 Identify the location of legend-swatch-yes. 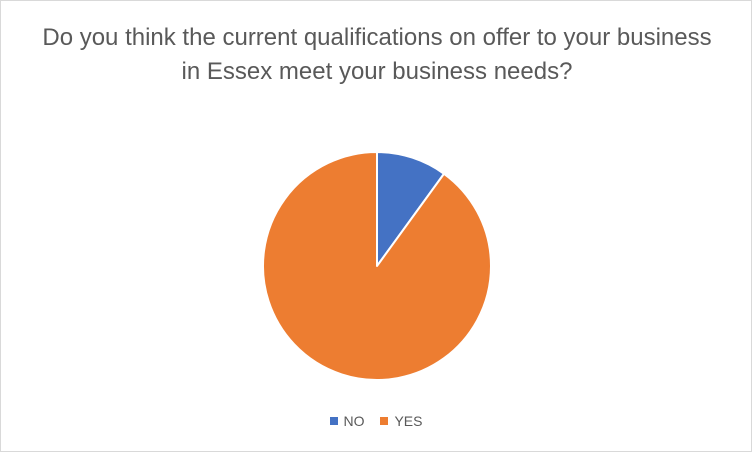
(384, 421).